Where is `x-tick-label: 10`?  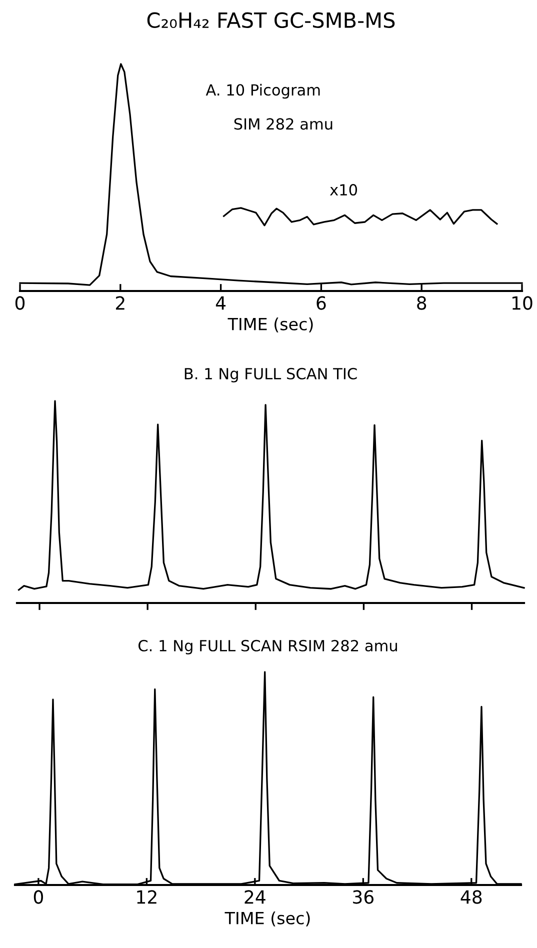 x-tick-label: 10 is located at coordinates (522, 303).